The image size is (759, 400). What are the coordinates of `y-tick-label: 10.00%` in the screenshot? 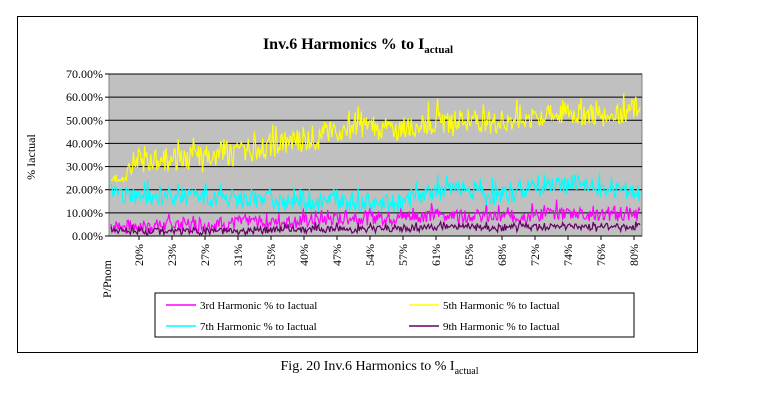 It's located at (84, 213).